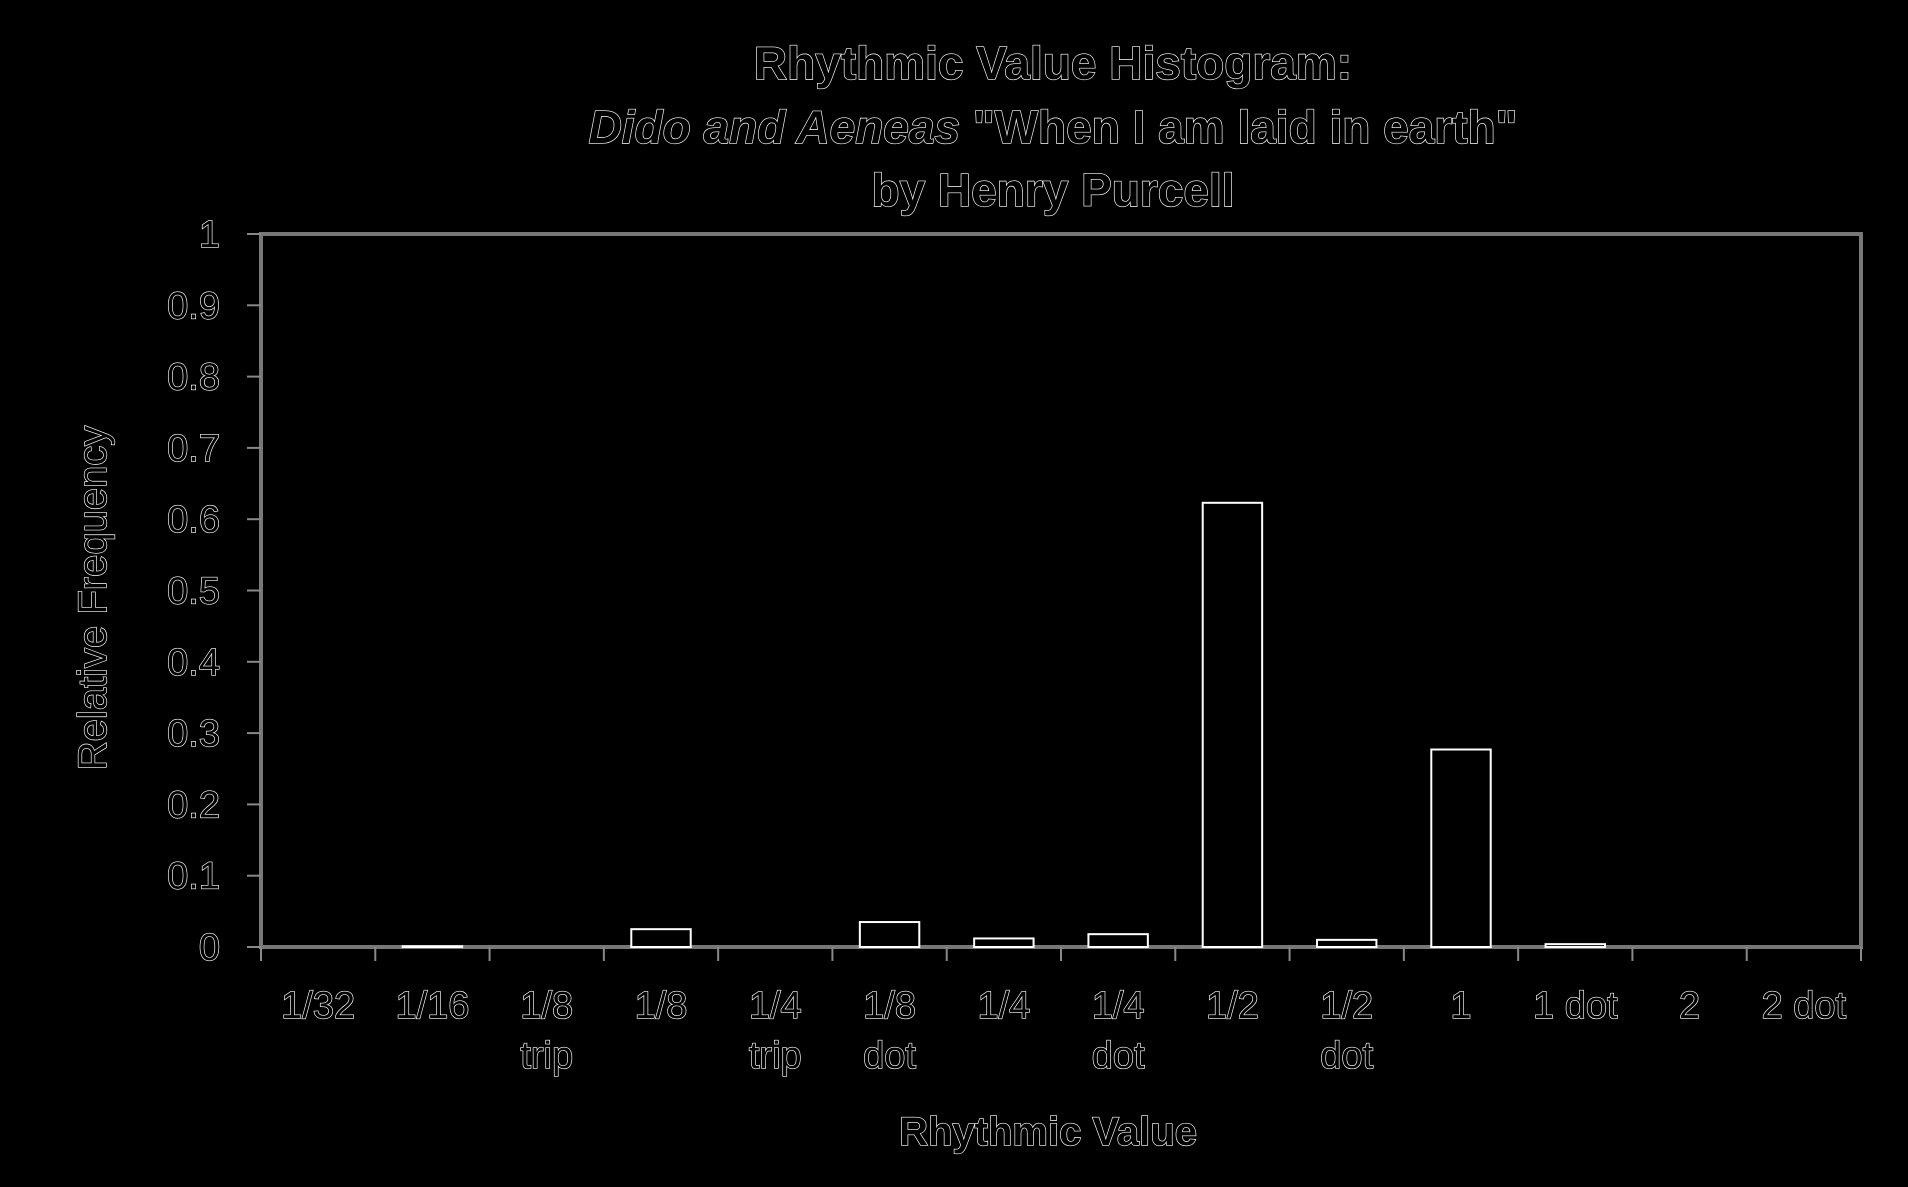  What do you see at coordinates (193, 734) in the screenshot?
I see `y-tick-label: 0.3` at bounding box center [193, 734].